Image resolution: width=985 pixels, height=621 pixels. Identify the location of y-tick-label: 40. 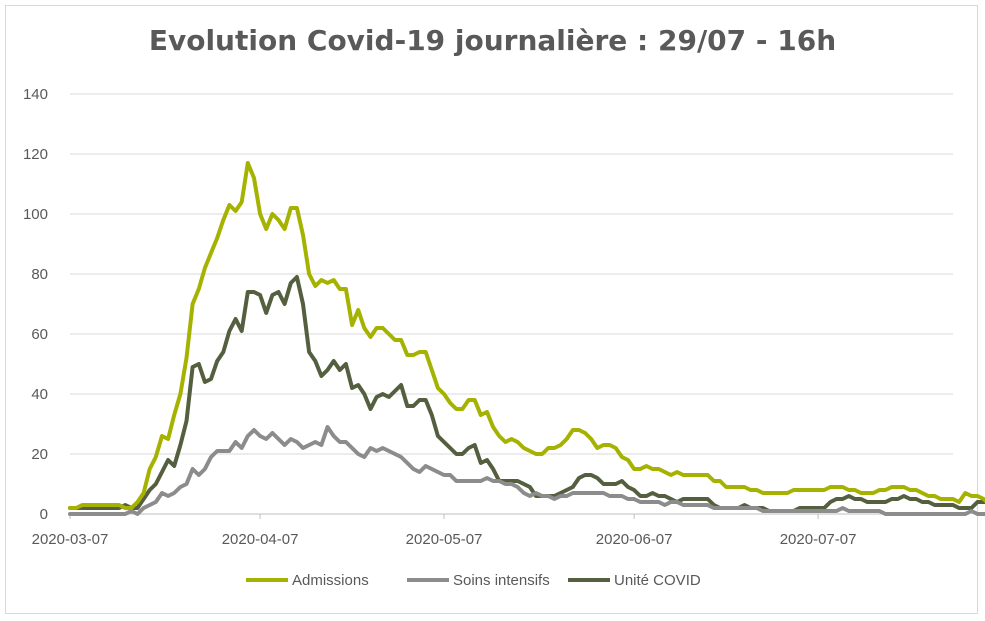
(39, 394).